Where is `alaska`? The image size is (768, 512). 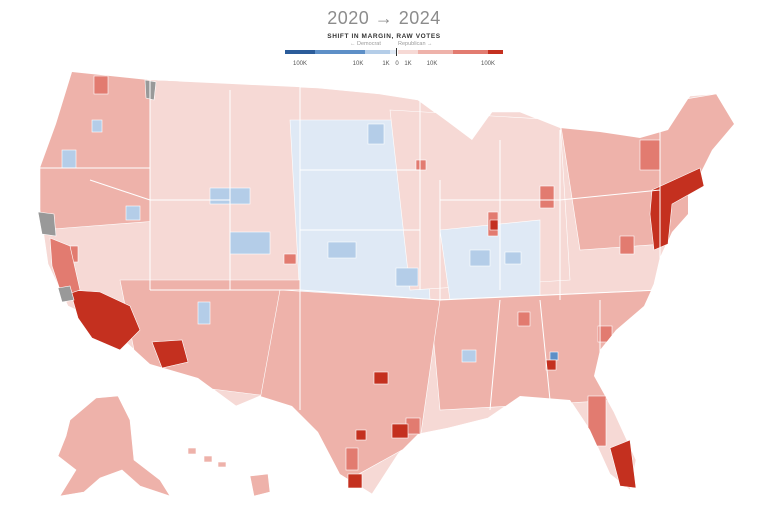 alaska is located at coordinates (114, 446).